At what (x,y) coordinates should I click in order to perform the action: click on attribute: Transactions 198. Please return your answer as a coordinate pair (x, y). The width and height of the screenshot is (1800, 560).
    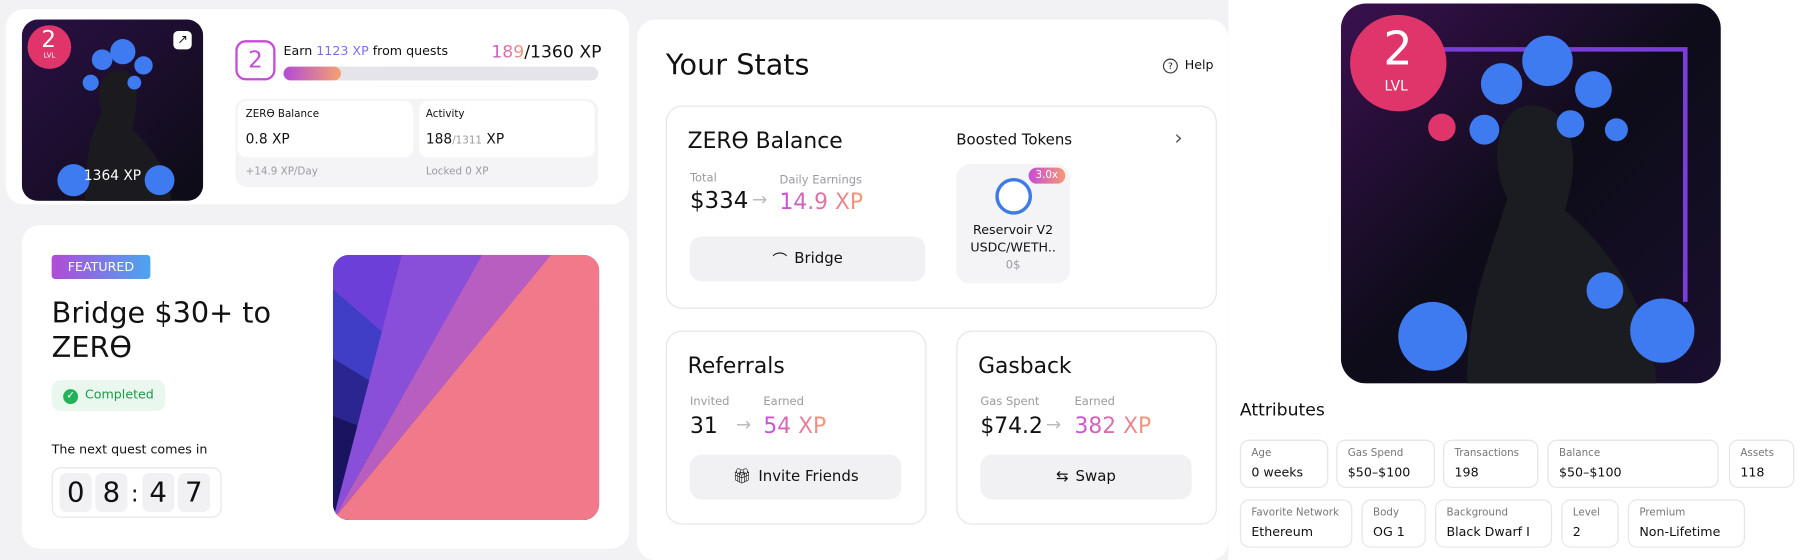
    Looking at the image, I should click on (1491, 463).